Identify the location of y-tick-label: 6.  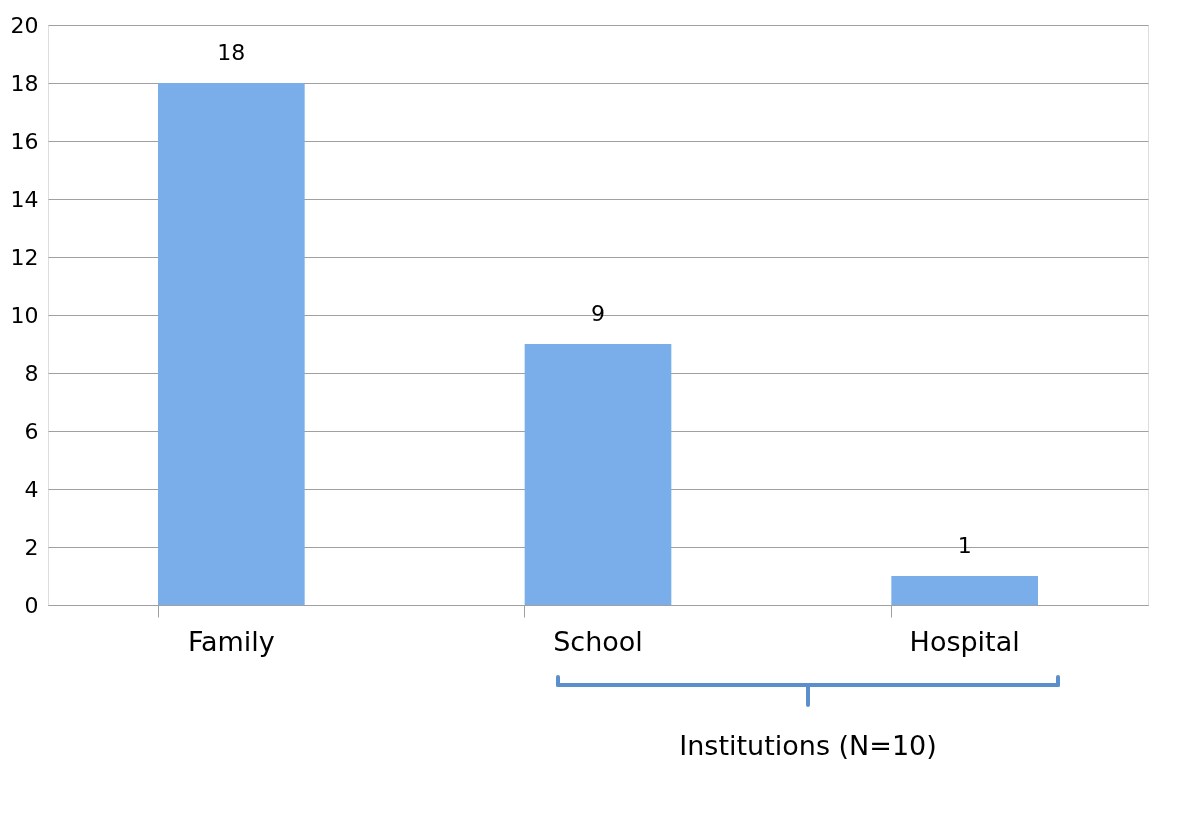
(31, 431).